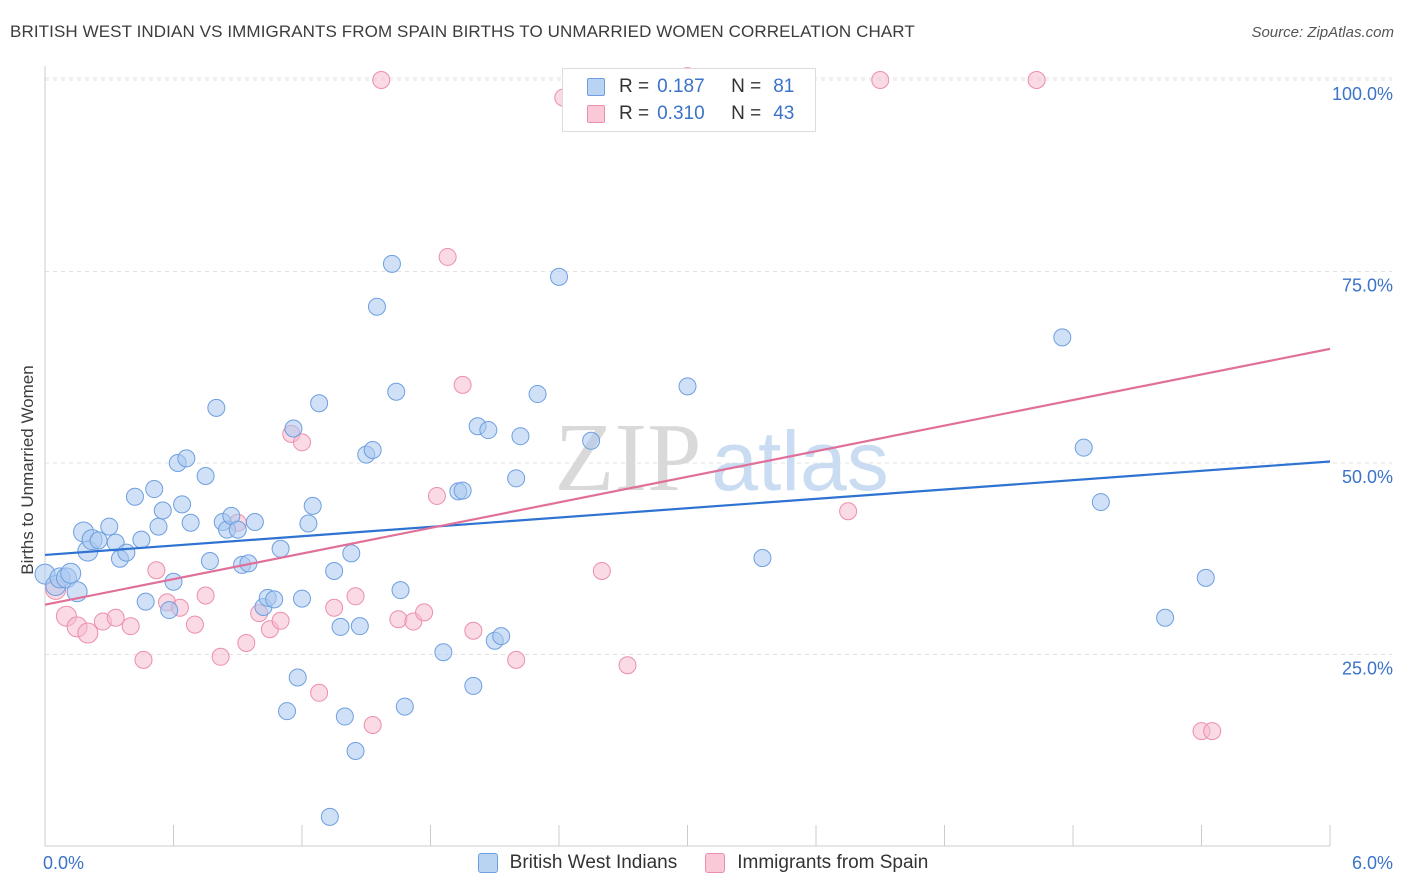 This screenshot has height=892, width=1406. Describe the element at coordinates (681, 86) in the screenshot. I see `r-value: 0.187` at that location.